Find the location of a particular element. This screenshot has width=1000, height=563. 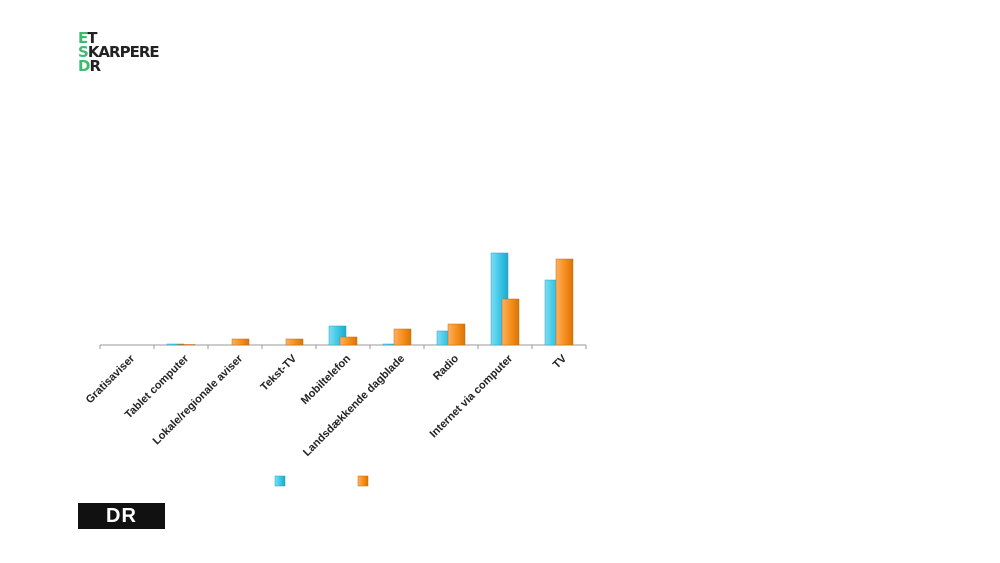

logo-line: ET is located at coordinates (87, 38).